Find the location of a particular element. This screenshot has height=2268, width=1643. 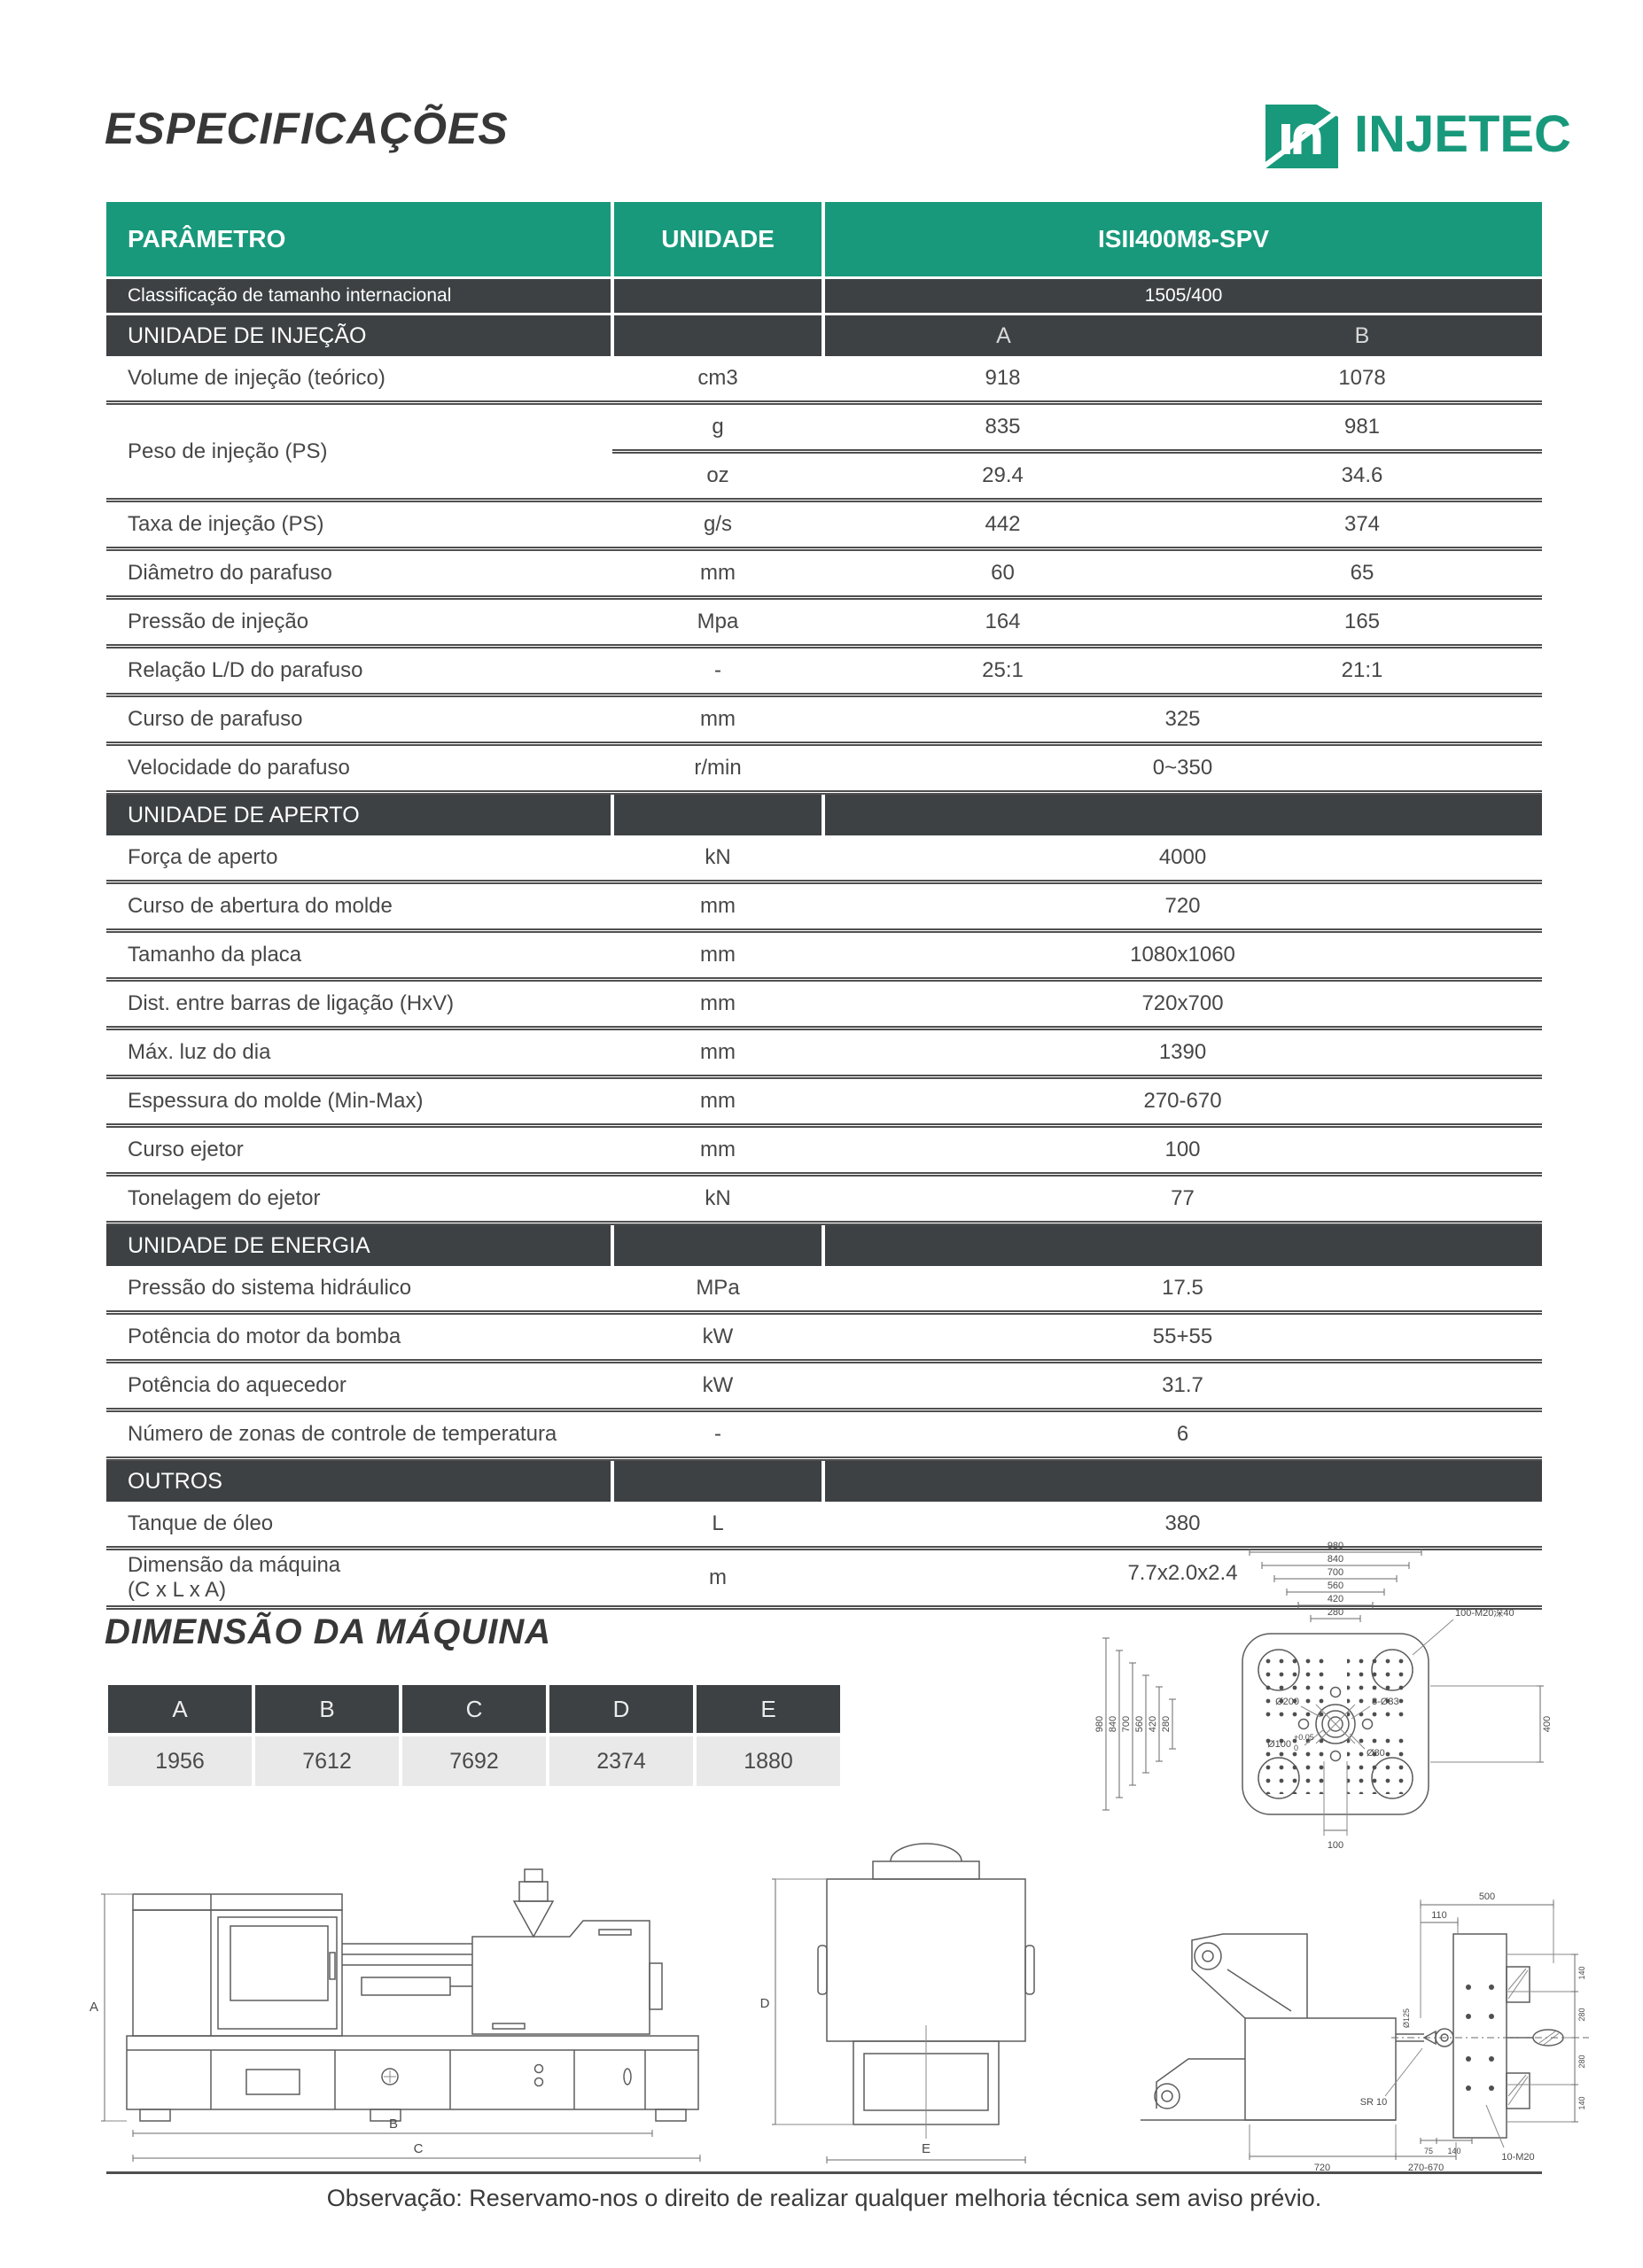

svg-text: 840 is located at coordinates (1113, 1724).